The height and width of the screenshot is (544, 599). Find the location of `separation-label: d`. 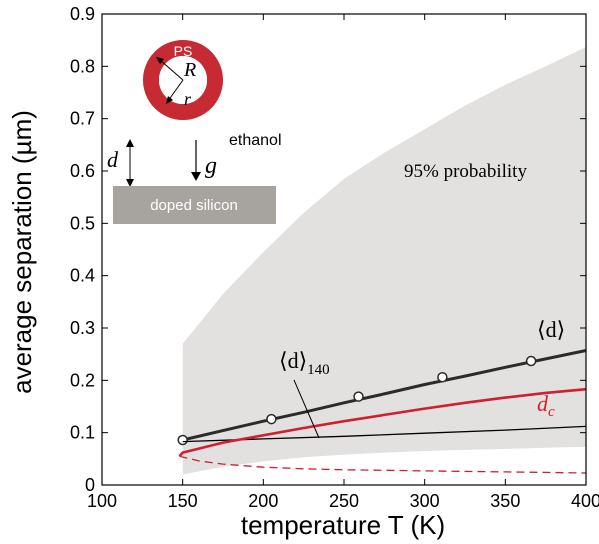

separation-label: d is located at coordinates (113, 159).